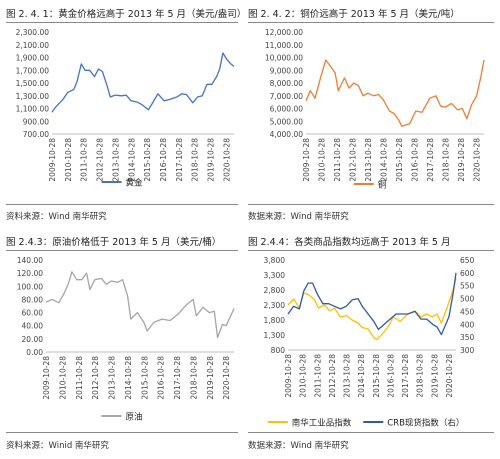  Describe the element at coordinates (322, 423) in the screenshot. I see `legend-label: 南华工业品指数` at that location.